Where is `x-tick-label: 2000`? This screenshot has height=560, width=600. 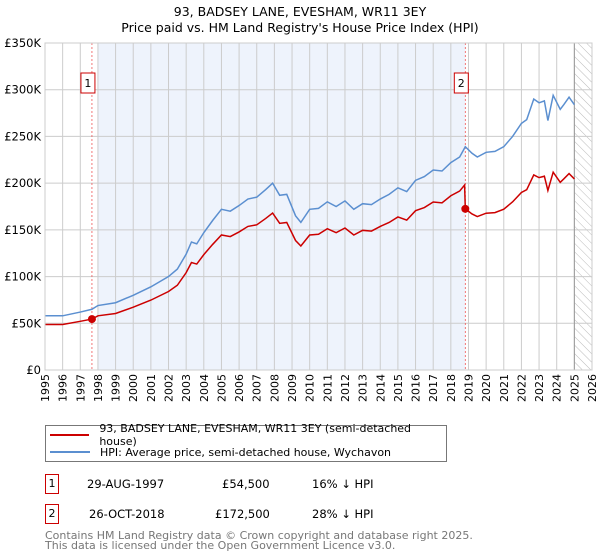 x-tick-label: 2000 is located at coordinates (133, 388).